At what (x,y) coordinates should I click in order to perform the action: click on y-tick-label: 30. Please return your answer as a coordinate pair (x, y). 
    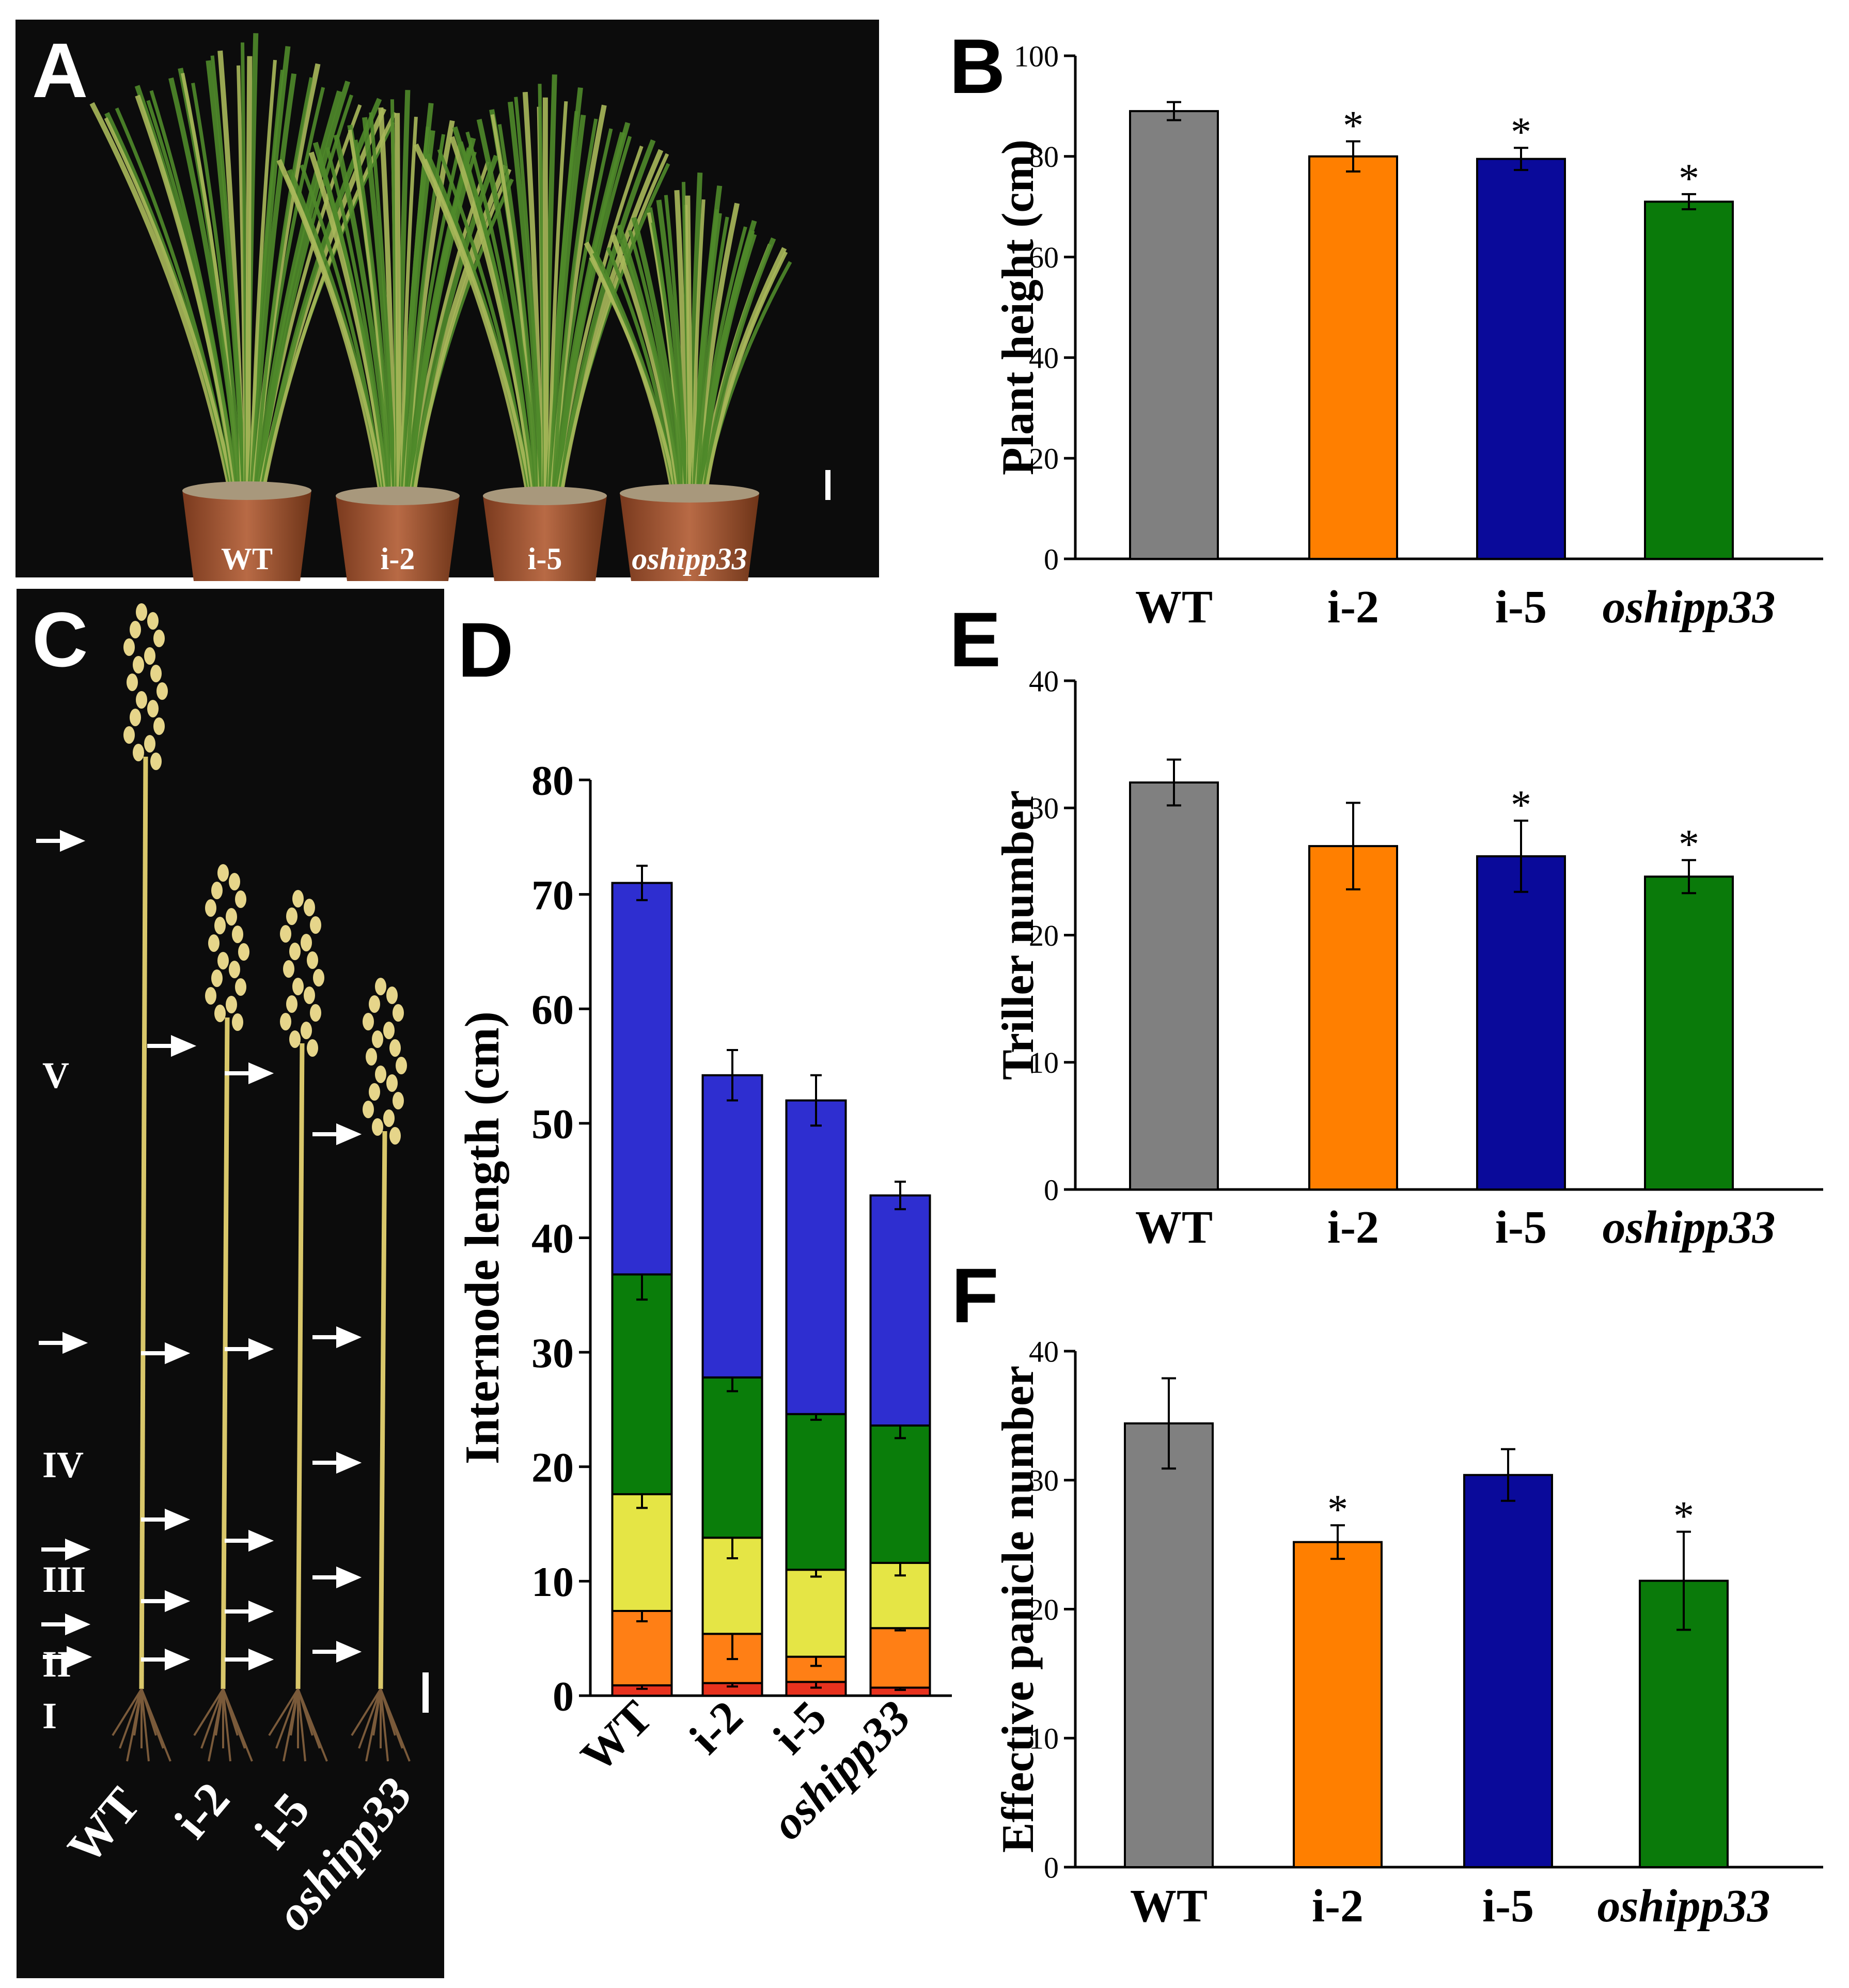
    Looking at the image, I should click on (552, 1352).